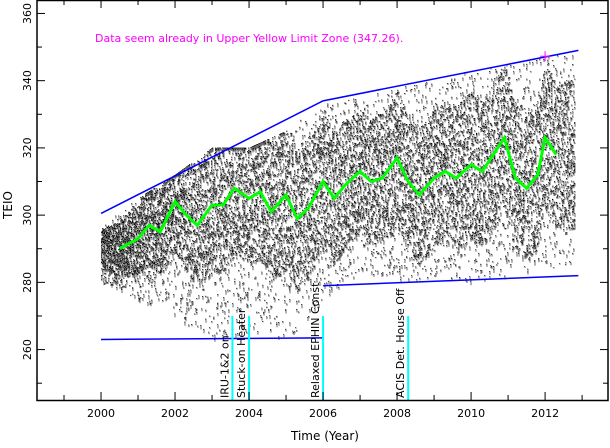 Image resolution: width=610 pixels, height=448 pixels. What do you see at coordinates (101, 413) in the screenshot?
I see `x-tick-label: 2000` at bounding box center [101, 413].